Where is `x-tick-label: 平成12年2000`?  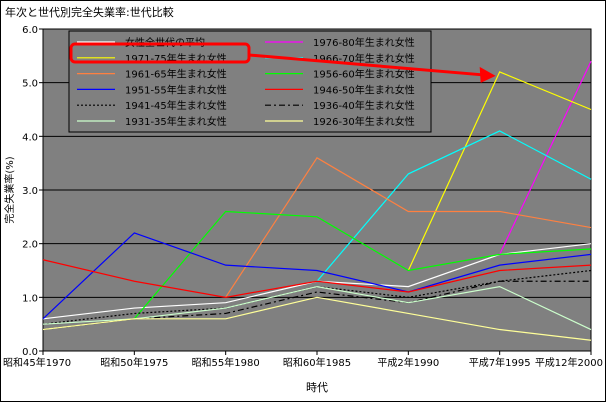 x-tick-label: 平成12年2000 is located at coordinates (569, 362).